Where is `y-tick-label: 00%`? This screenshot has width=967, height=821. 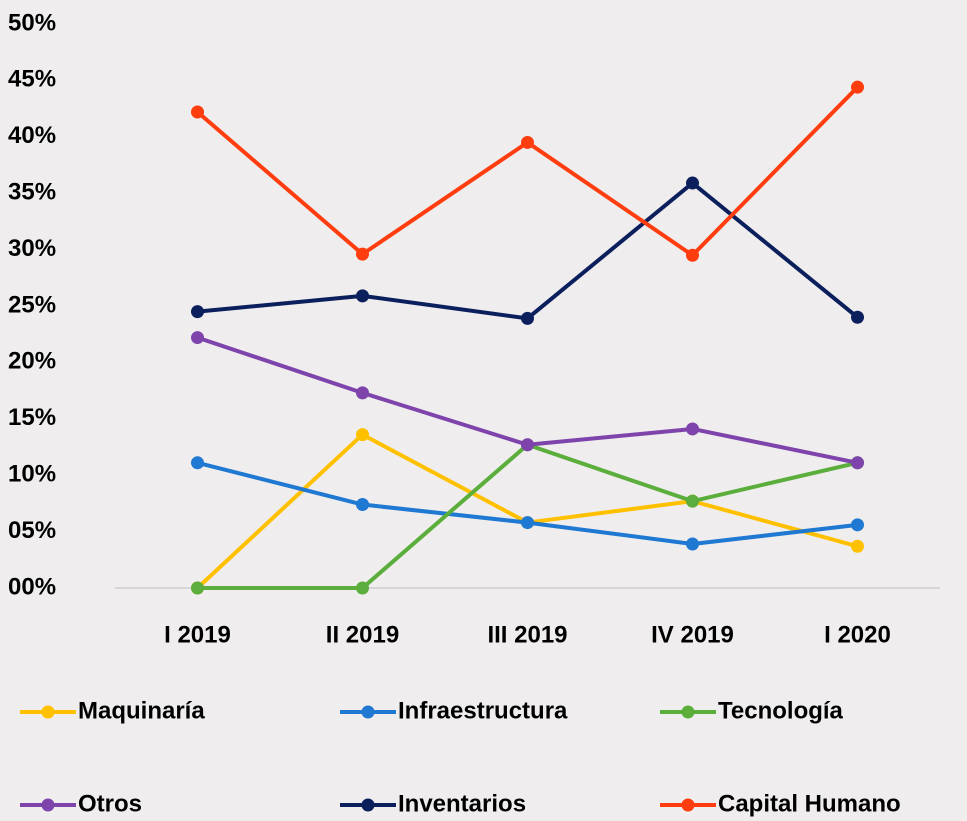
y-tick-label: 00% is located at coordinates (32, 586).